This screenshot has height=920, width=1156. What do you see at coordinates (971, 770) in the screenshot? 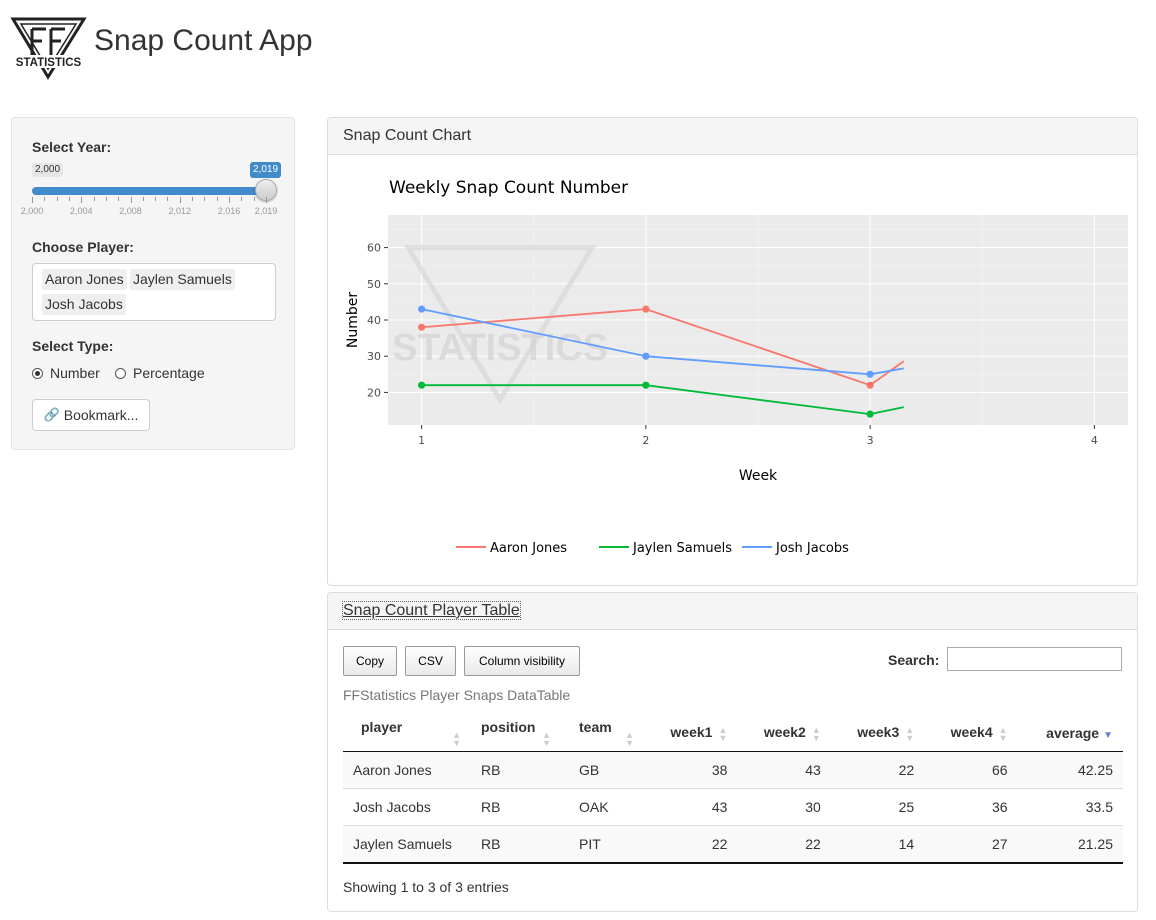
I see `cell-week4: 66` at bounding box center [971, 770].